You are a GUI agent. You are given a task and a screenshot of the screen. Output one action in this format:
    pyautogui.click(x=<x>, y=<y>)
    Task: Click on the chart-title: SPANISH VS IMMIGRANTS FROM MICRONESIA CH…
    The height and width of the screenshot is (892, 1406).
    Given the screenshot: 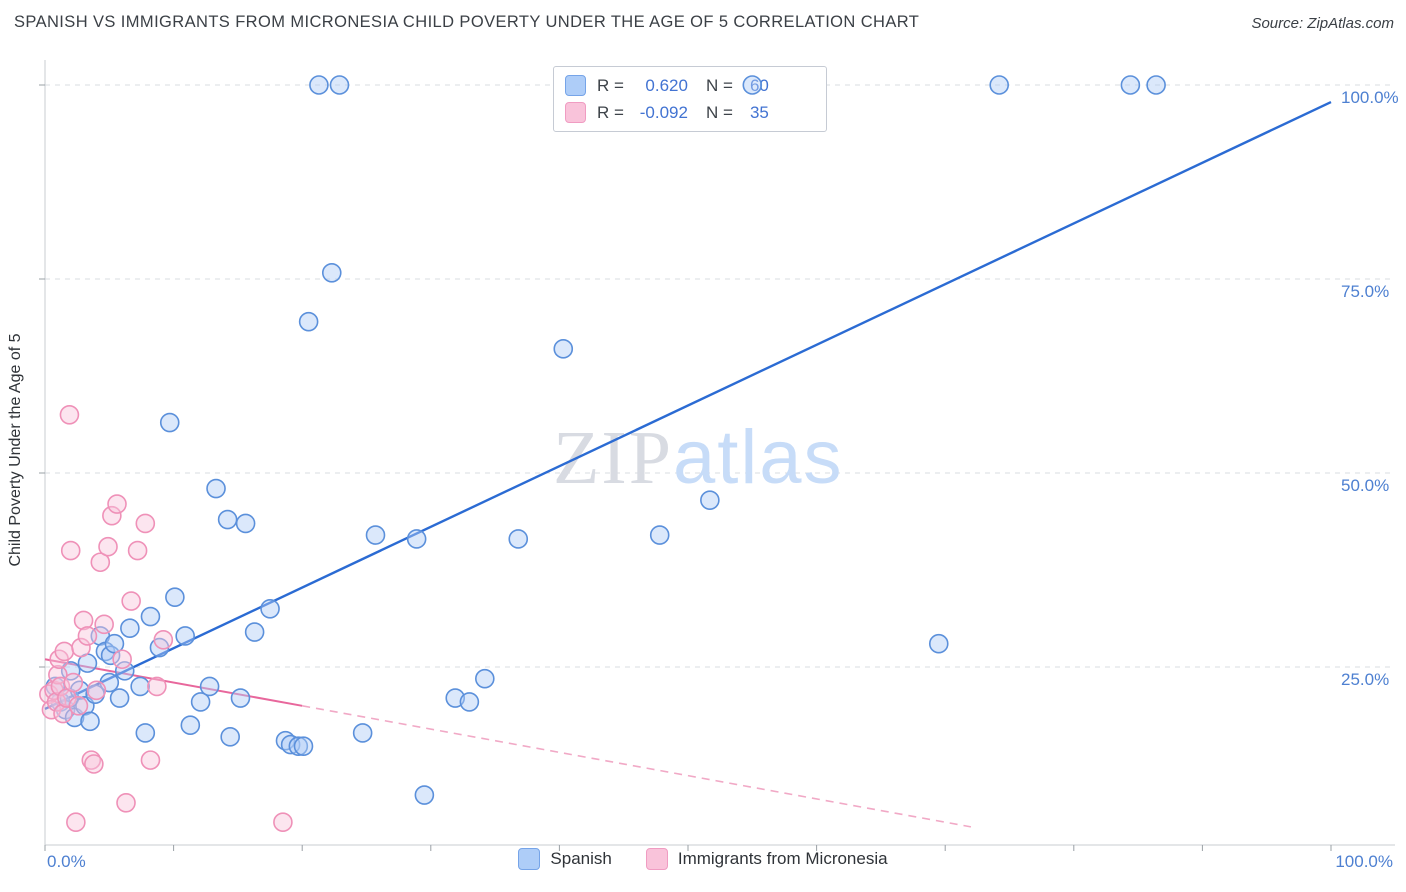 What is the action you would take?
    pyautogui.click(x=467, y=22)
    